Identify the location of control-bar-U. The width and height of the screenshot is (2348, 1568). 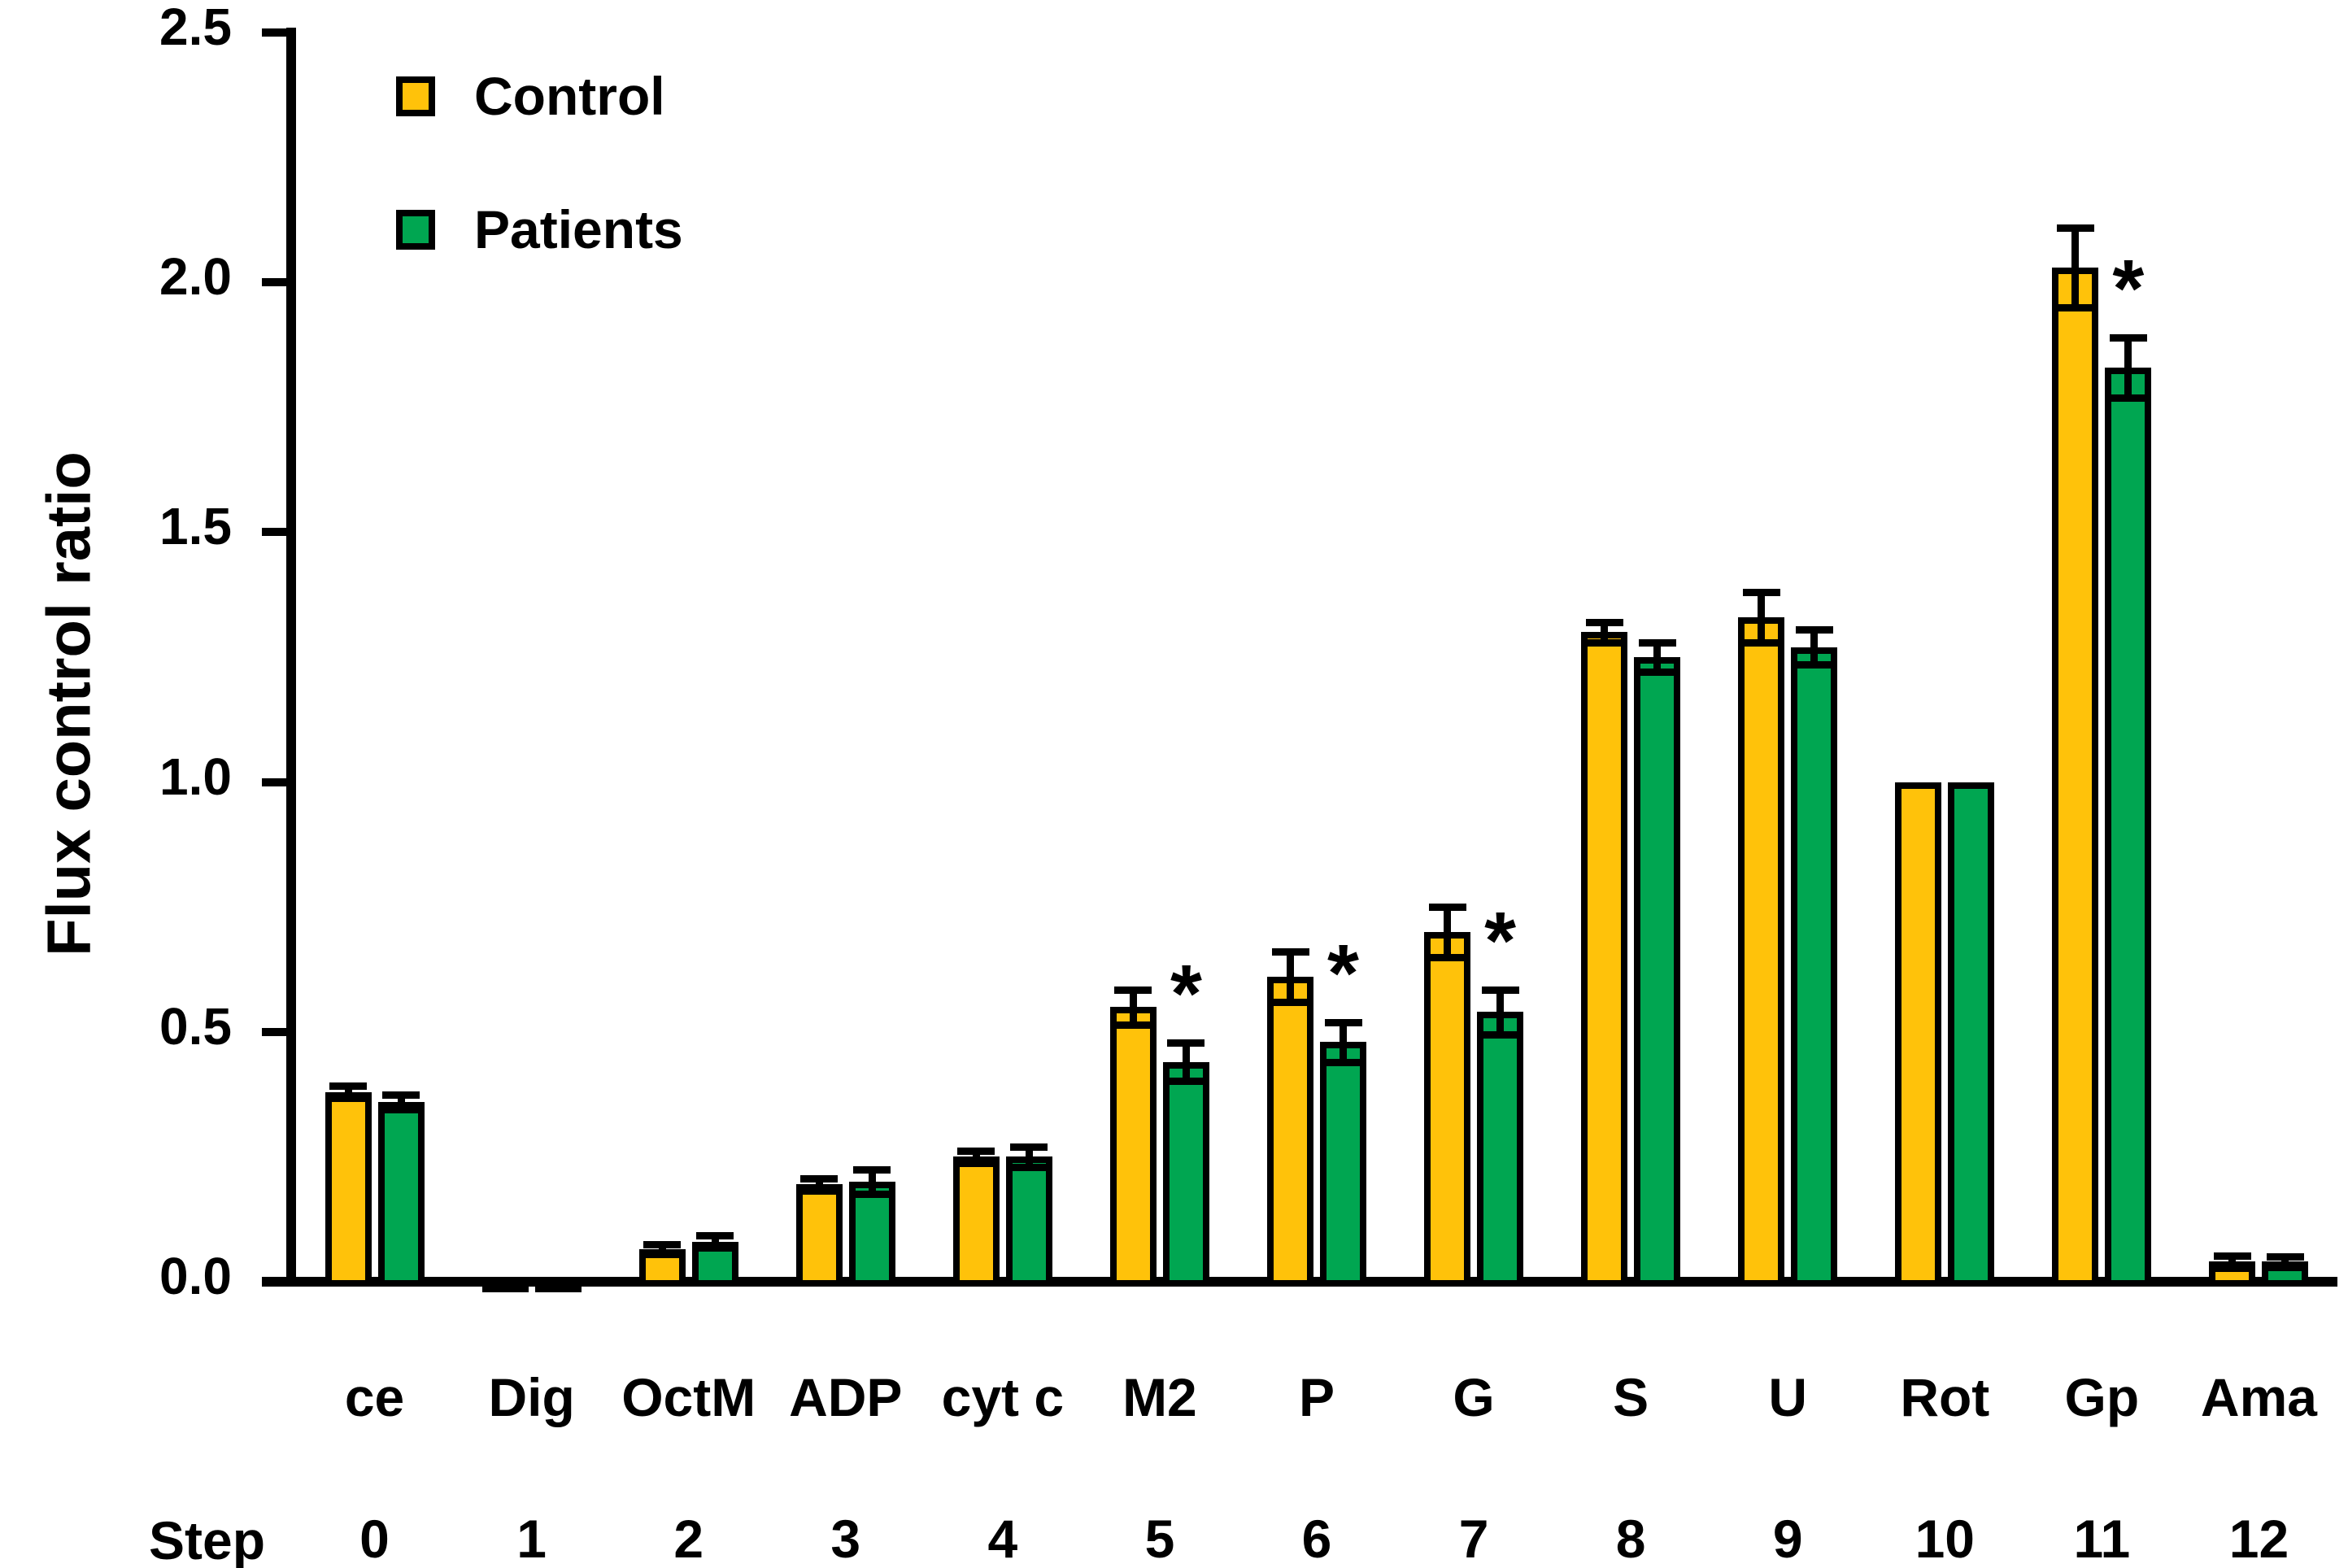
(1761, 951).